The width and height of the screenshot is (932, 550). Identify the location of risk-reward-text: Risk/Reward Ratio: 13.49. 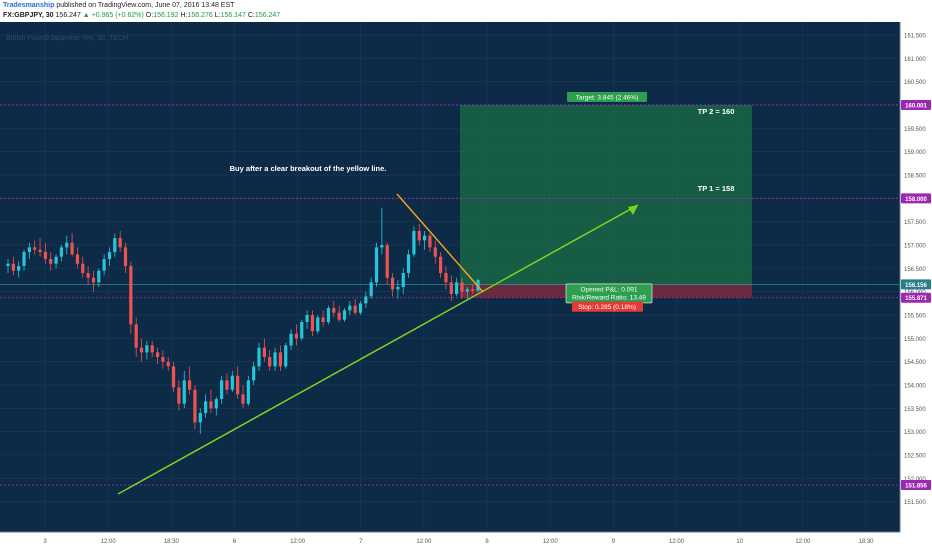
(609, 297).